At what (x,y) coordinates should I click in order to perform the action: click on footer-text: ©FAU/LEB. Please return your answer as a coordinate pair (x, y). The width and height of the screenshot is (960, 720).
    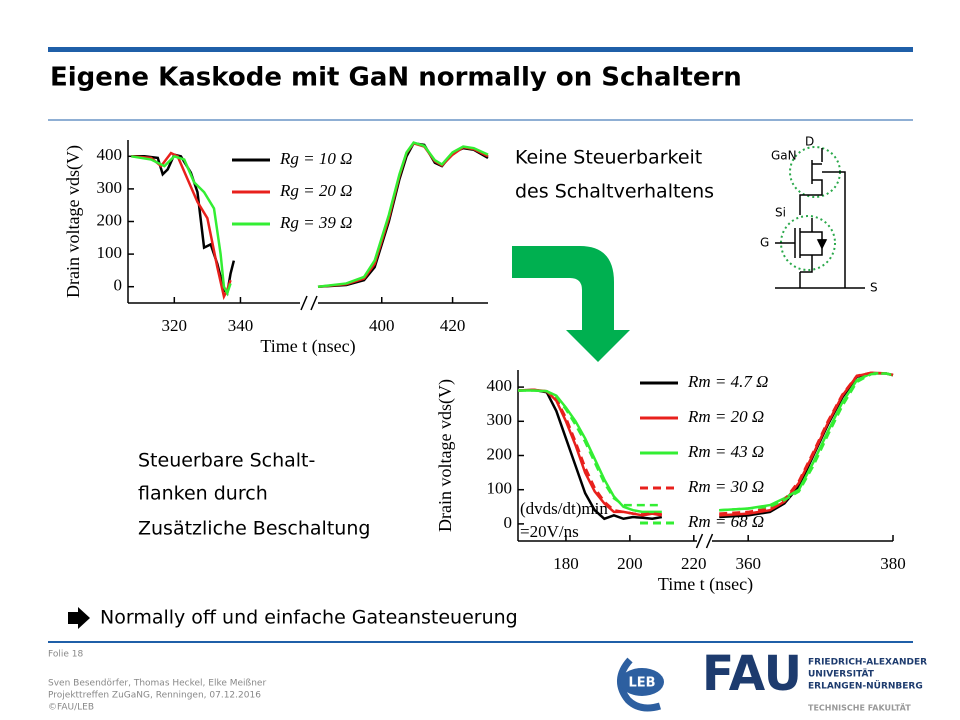
    Looking at the image, I should click on (71, 708).